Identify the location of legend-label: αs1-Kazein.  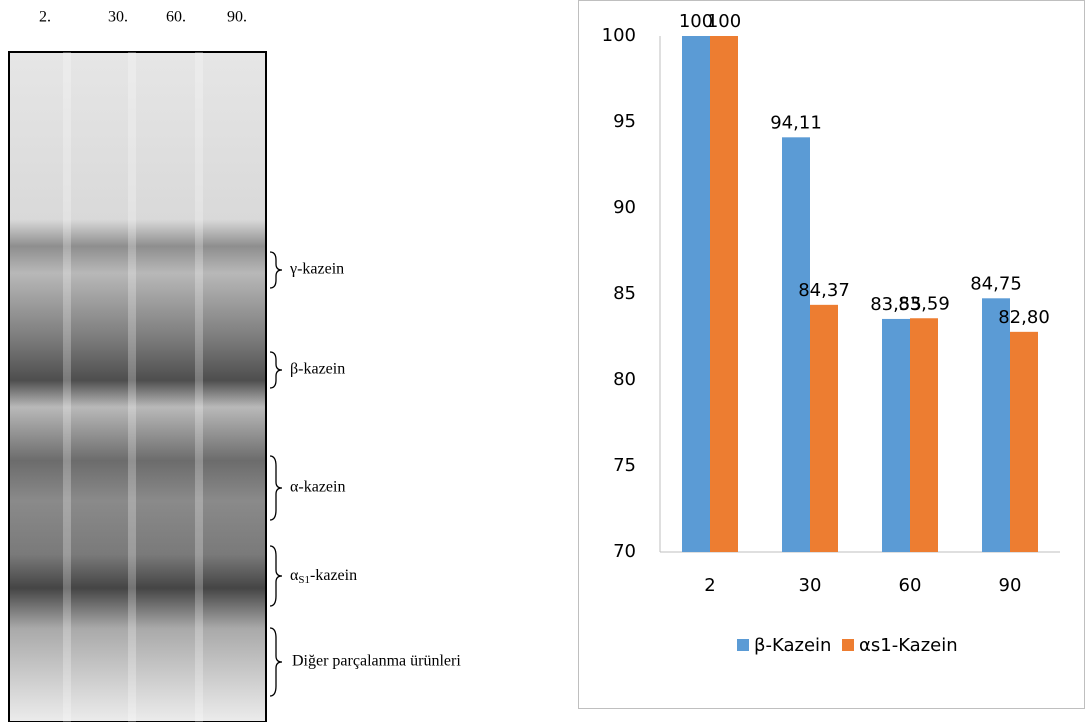
(908, 645).